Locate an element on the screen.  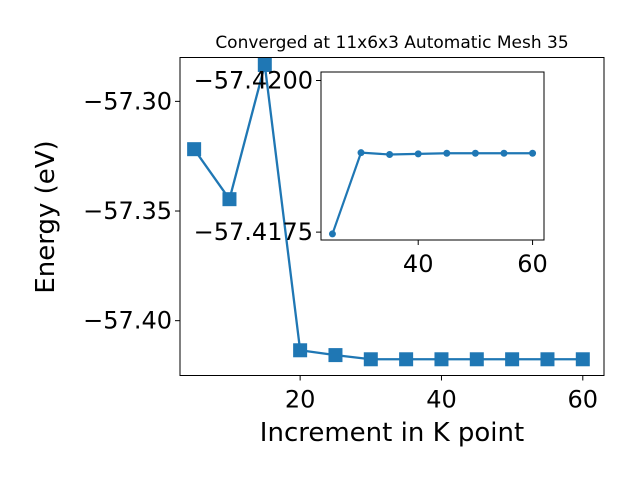
inset-y-tick-label: −57.4175 is located at coordinates (253, 232).